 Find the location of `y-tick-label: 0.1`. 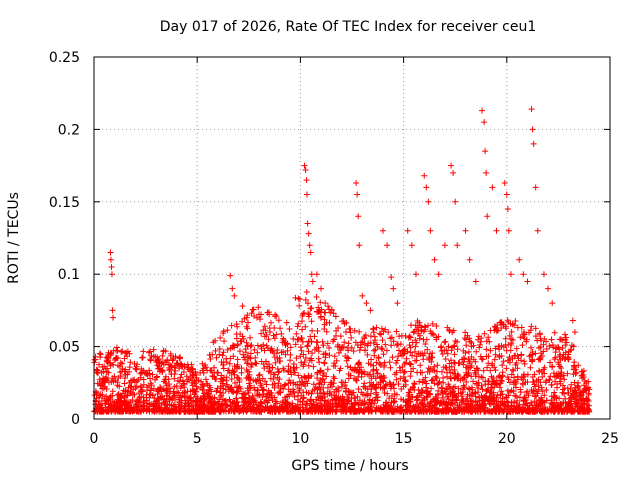

y-tick-label: 0.1 is located at coordinates (69, 275).